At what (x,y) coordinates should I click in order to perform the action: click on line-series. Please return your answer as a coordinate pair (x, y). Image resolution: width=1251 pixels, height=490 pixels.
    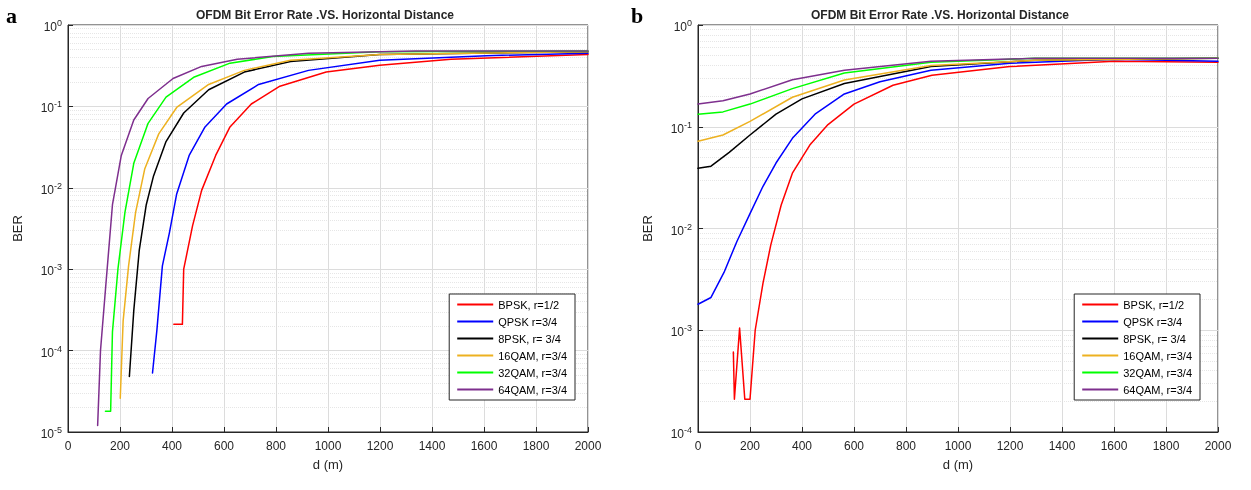
    Looking at the image, I should click on (958, 81).